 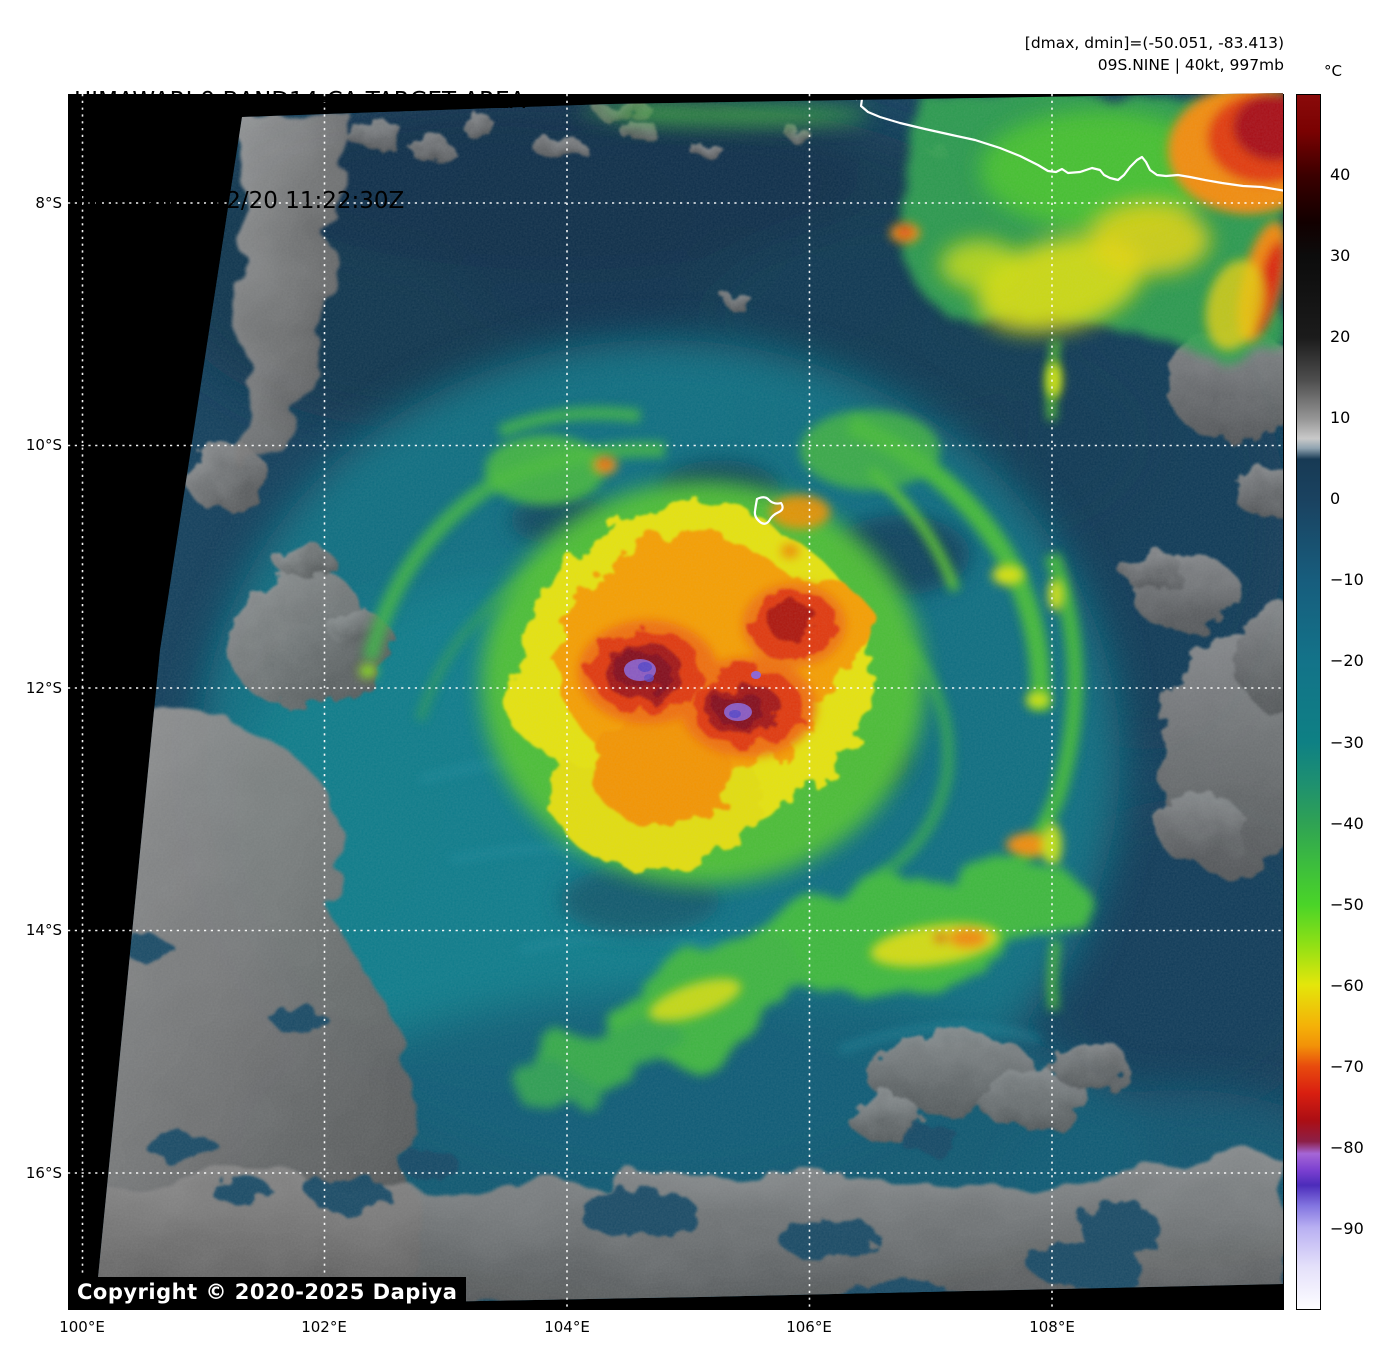 What do you see at coordinates (43, 930) in the screenshot?
I see `lat-label-14s: 14°S` at bounding box center [43, 930].